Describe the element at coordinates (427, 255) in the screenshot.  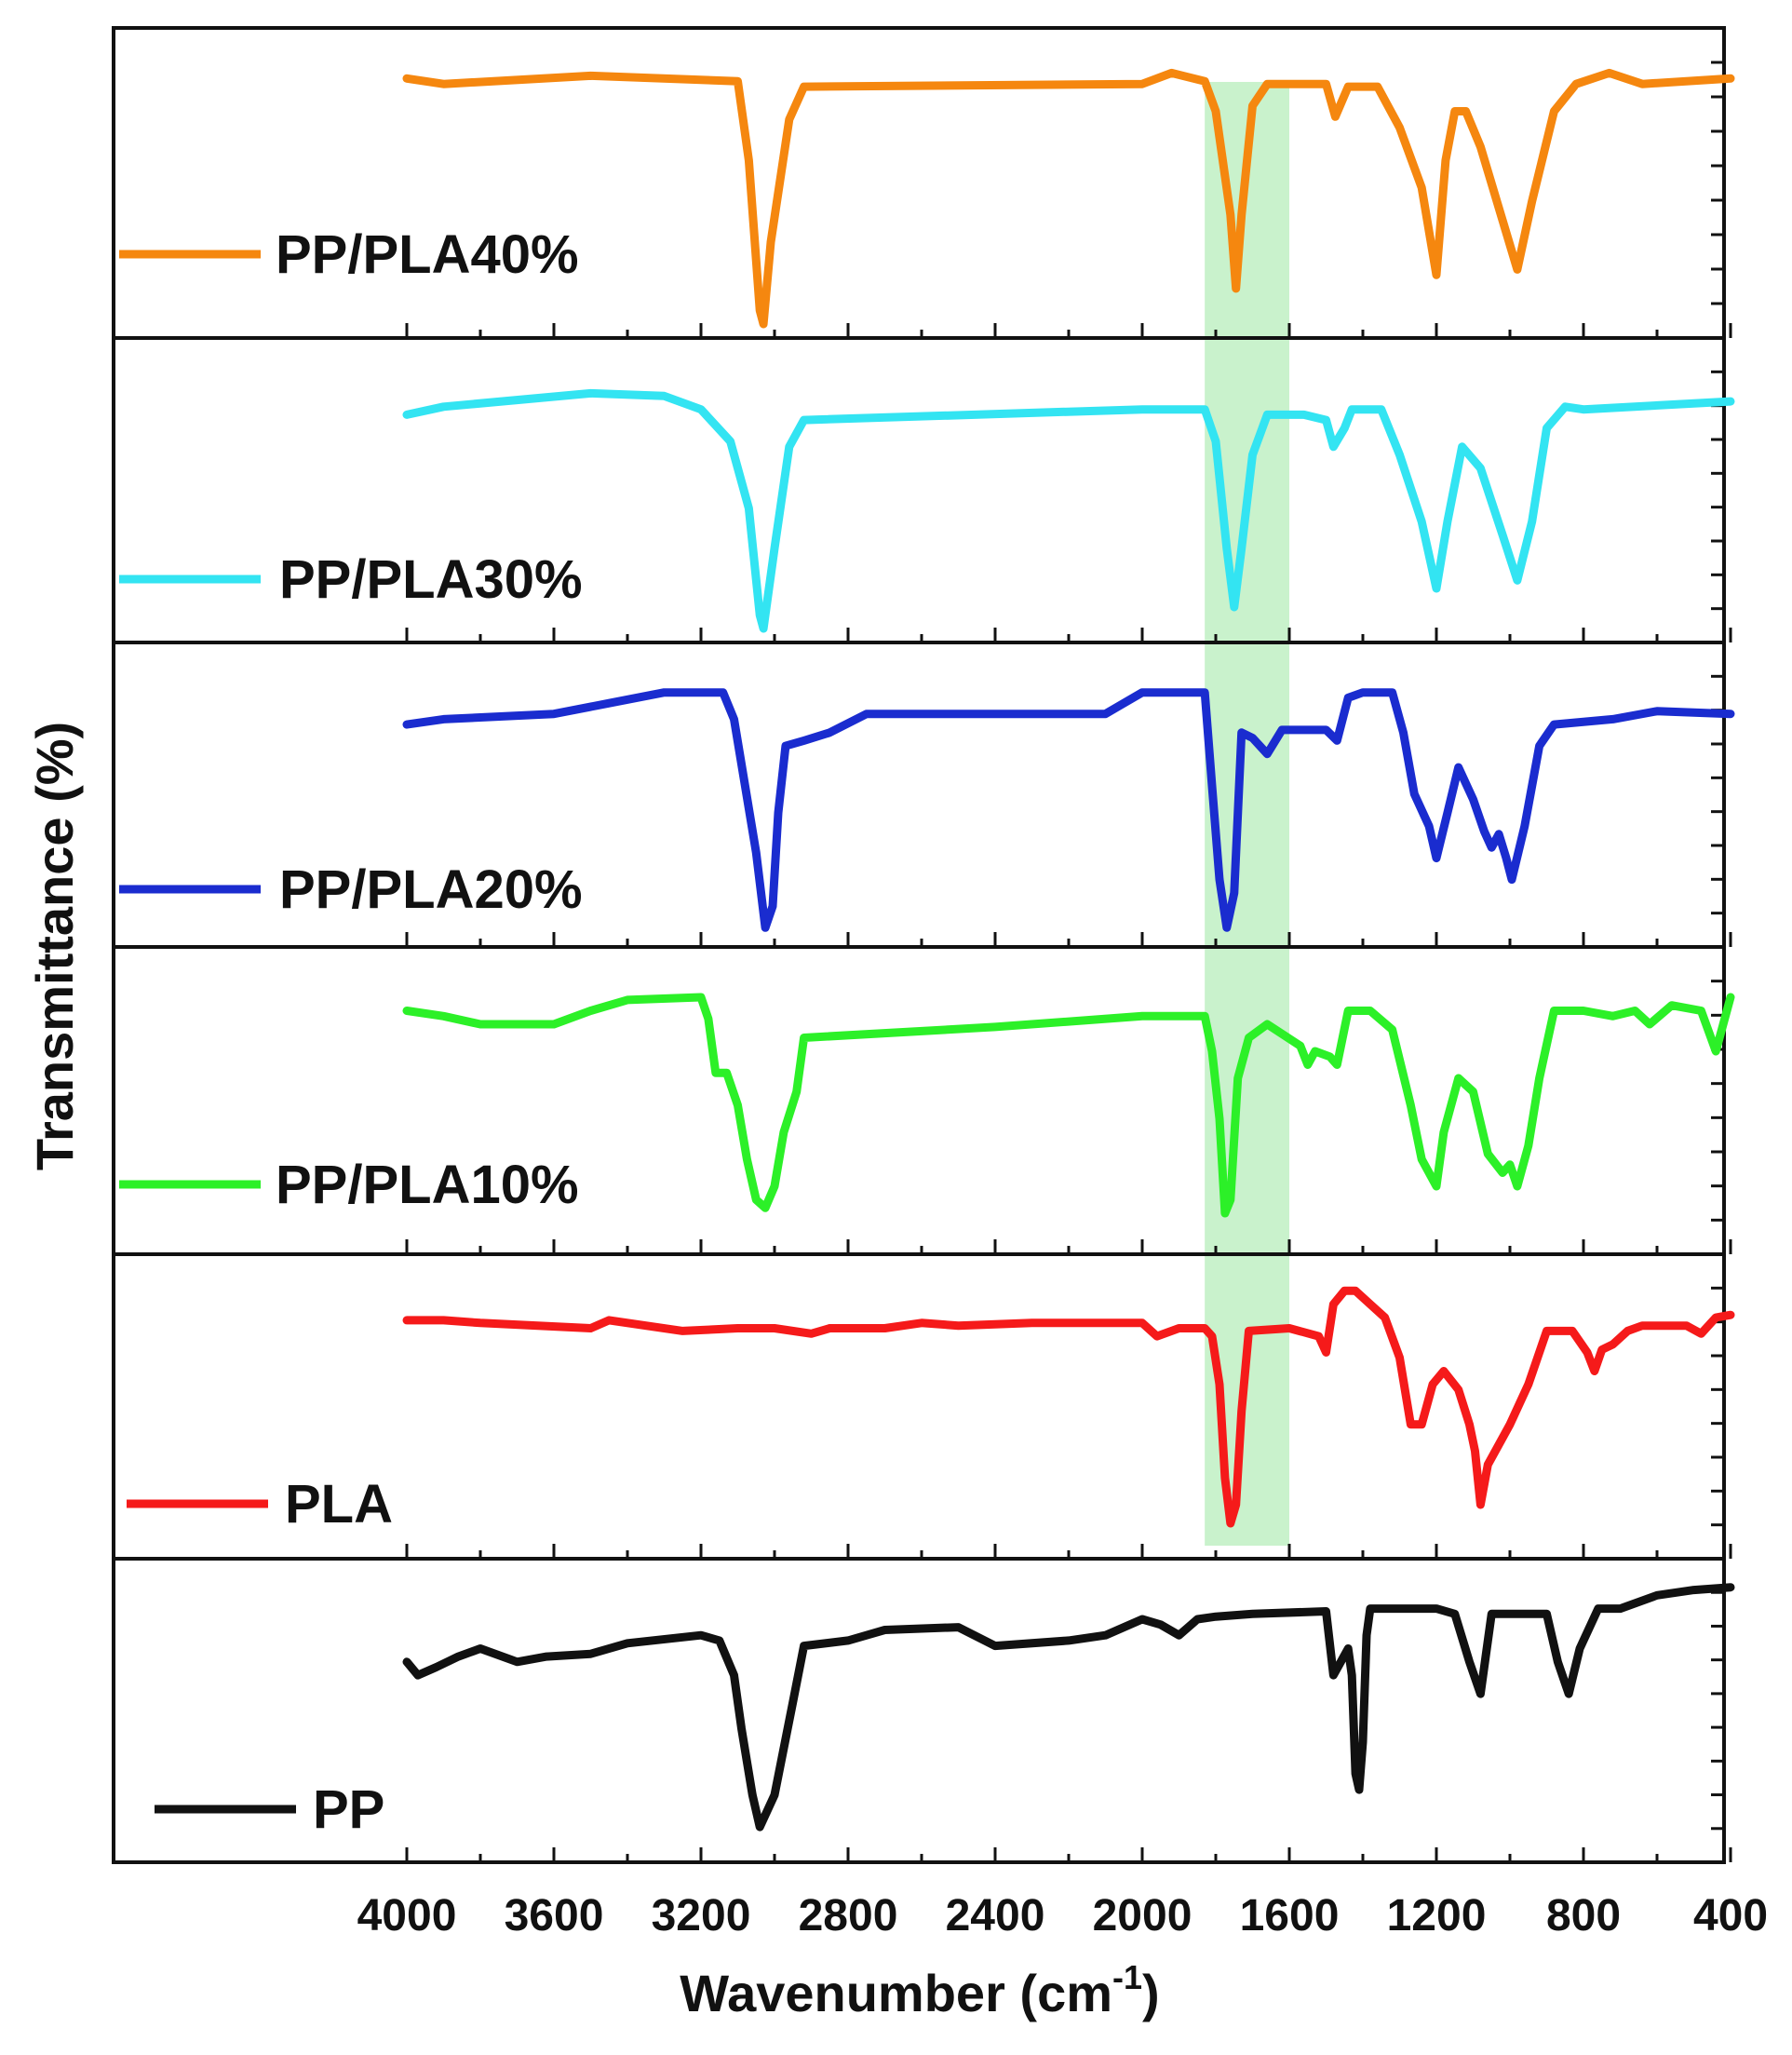
I see `legend-label: PP/PLA40%` at that location.